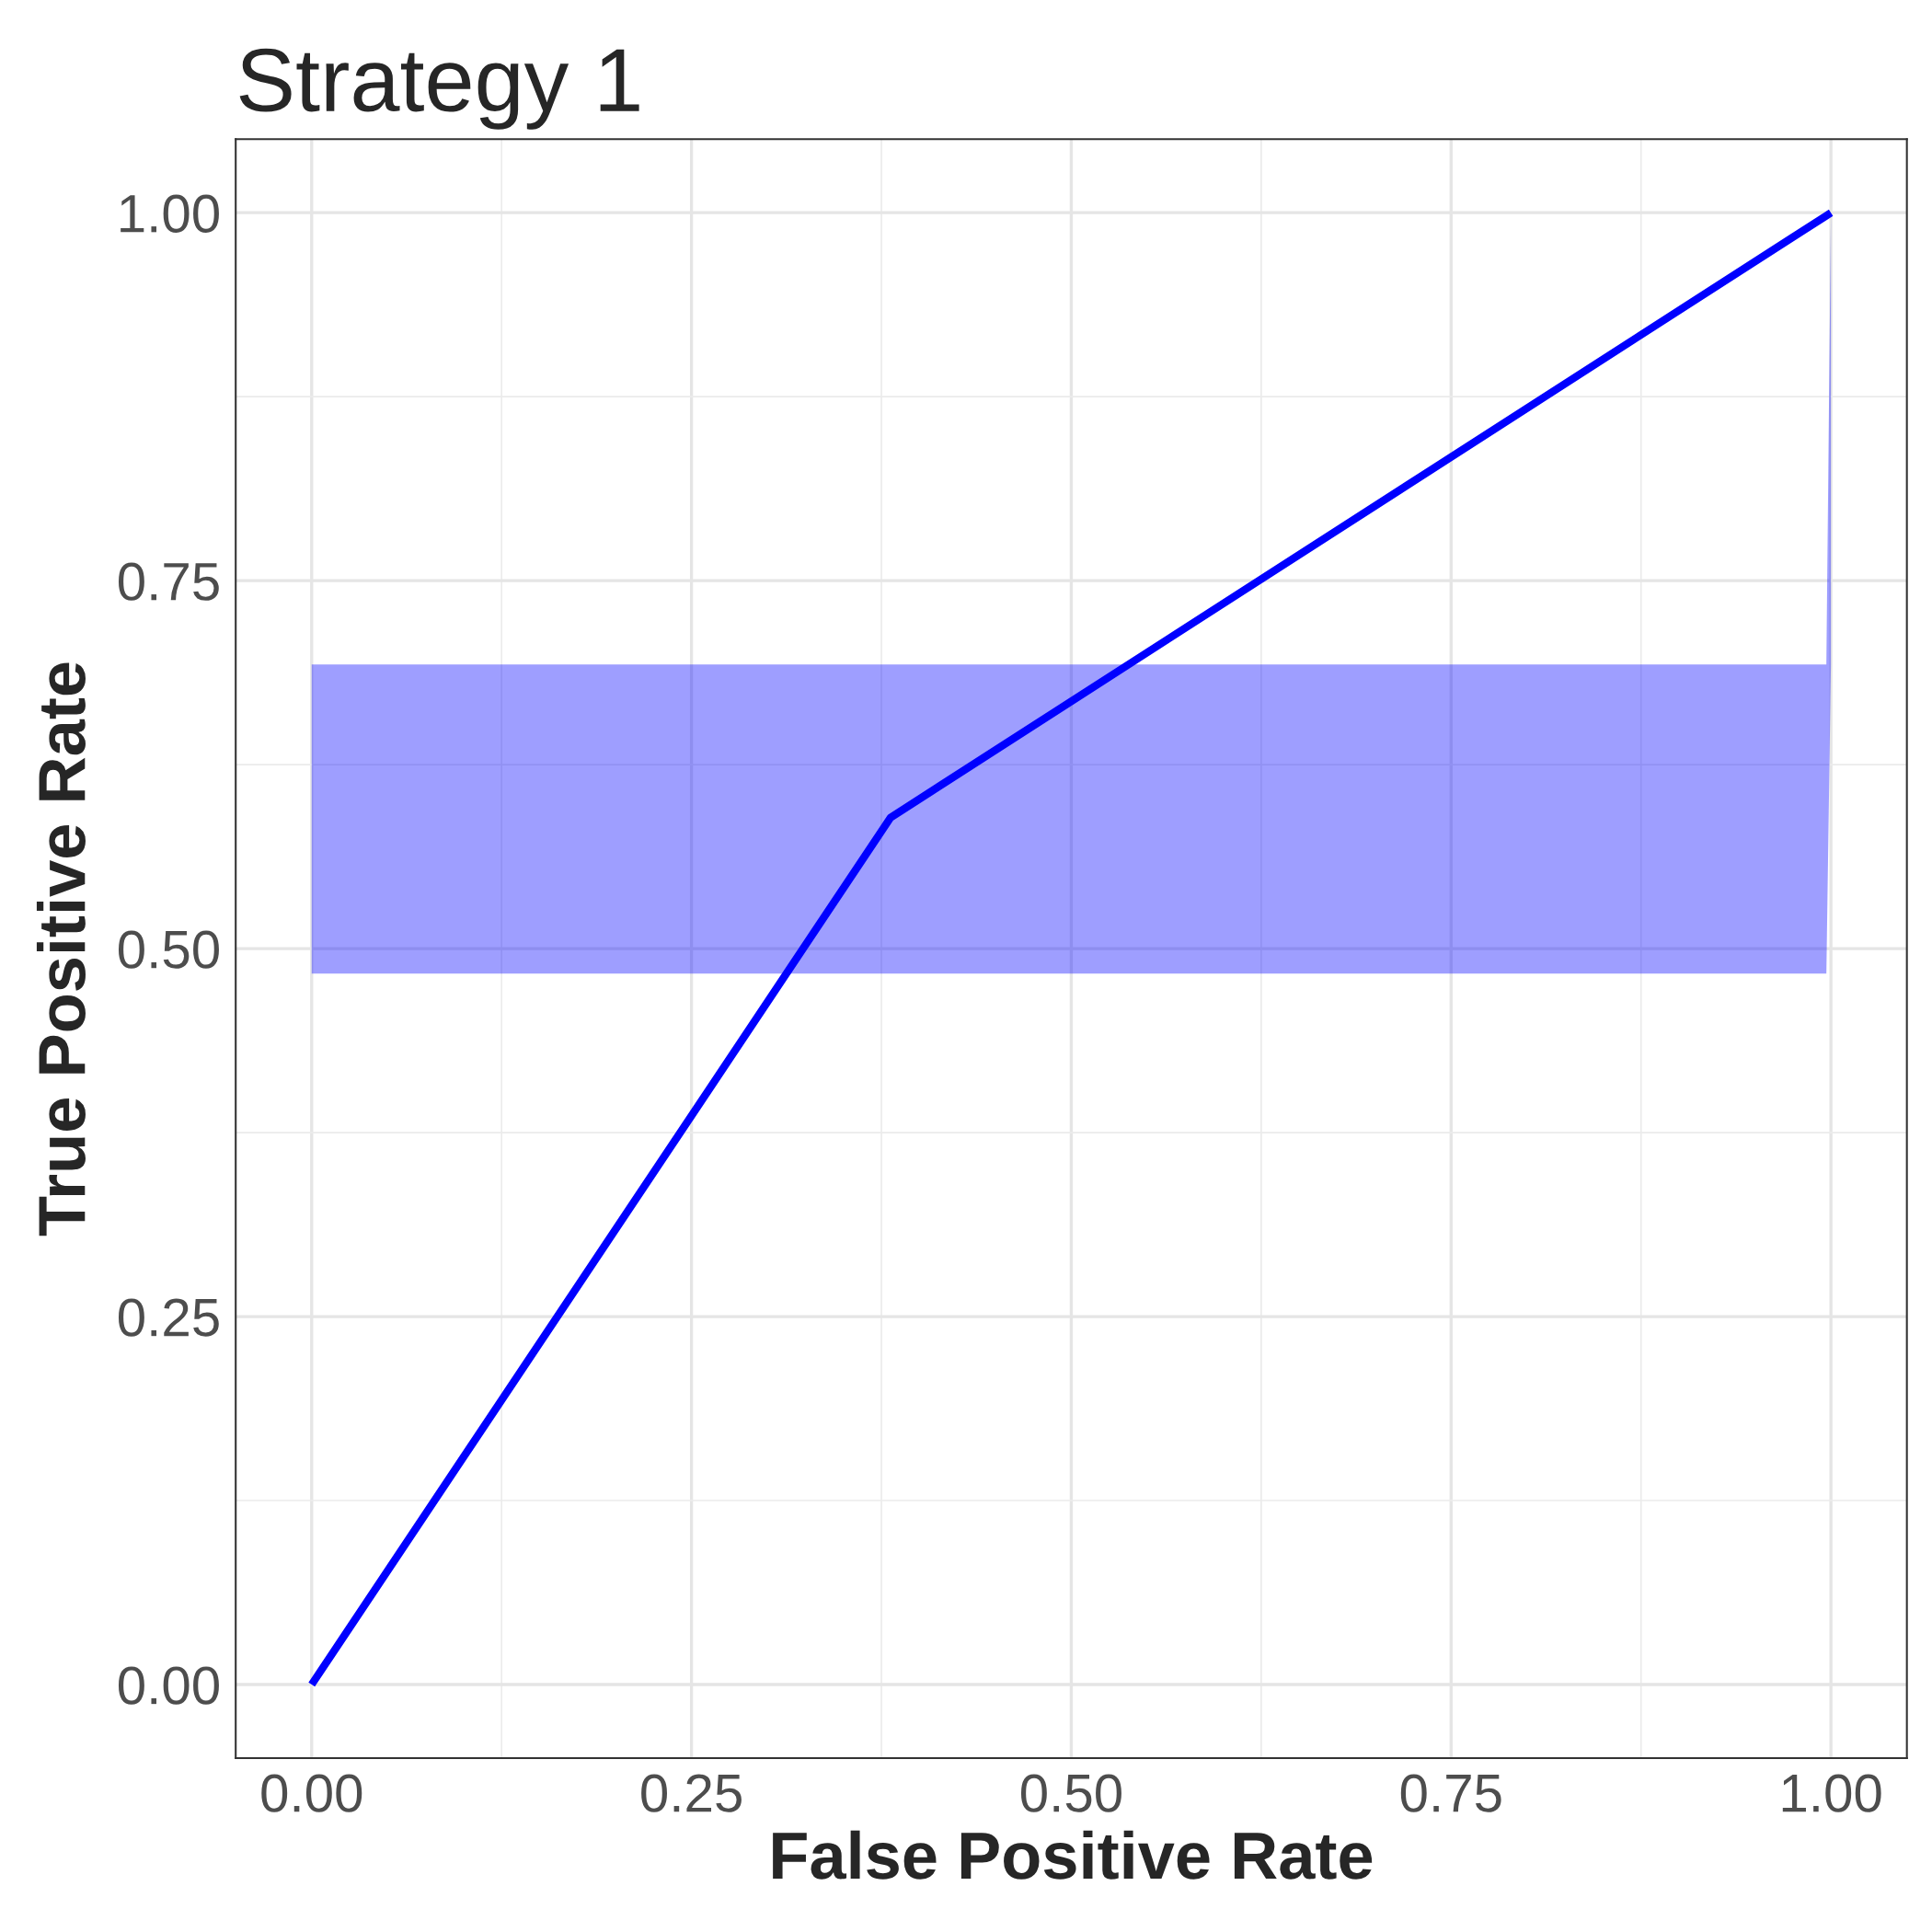 The width and height of the screenshot is (1932, 1932). What do you see at coordinates (691, 1793) in the screenshot?
I see `x-tick-label: 0.25` at bounding box center [691, 1793].